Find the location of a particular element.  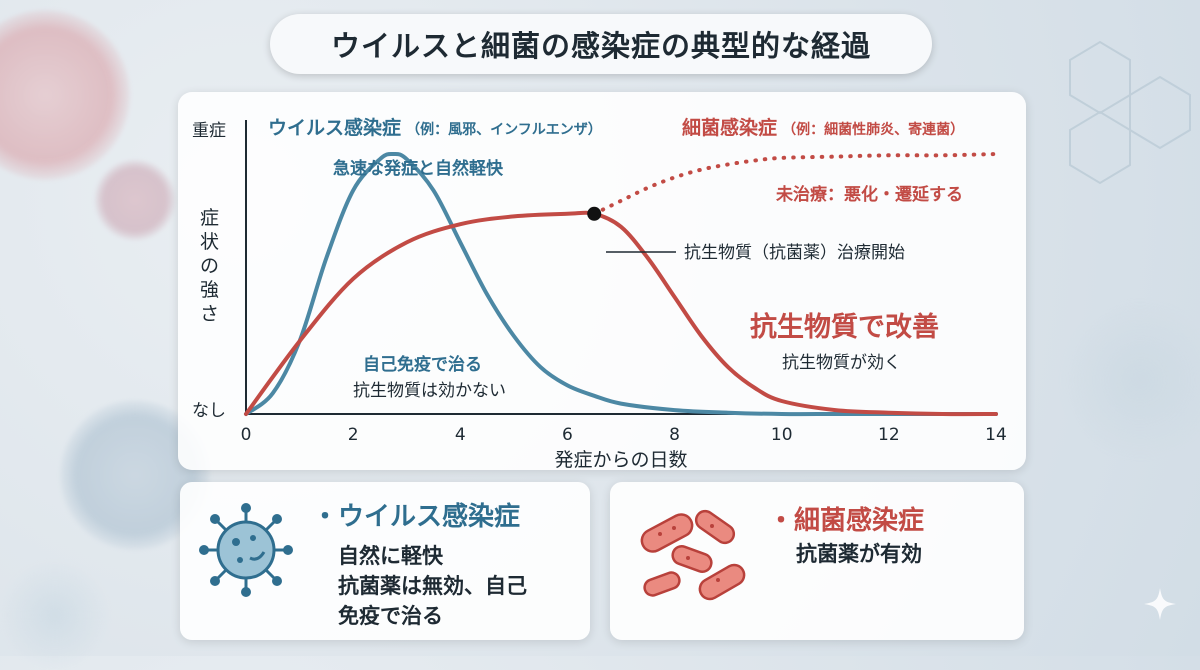

treatment-start-point is located at coordinates (594, 213).